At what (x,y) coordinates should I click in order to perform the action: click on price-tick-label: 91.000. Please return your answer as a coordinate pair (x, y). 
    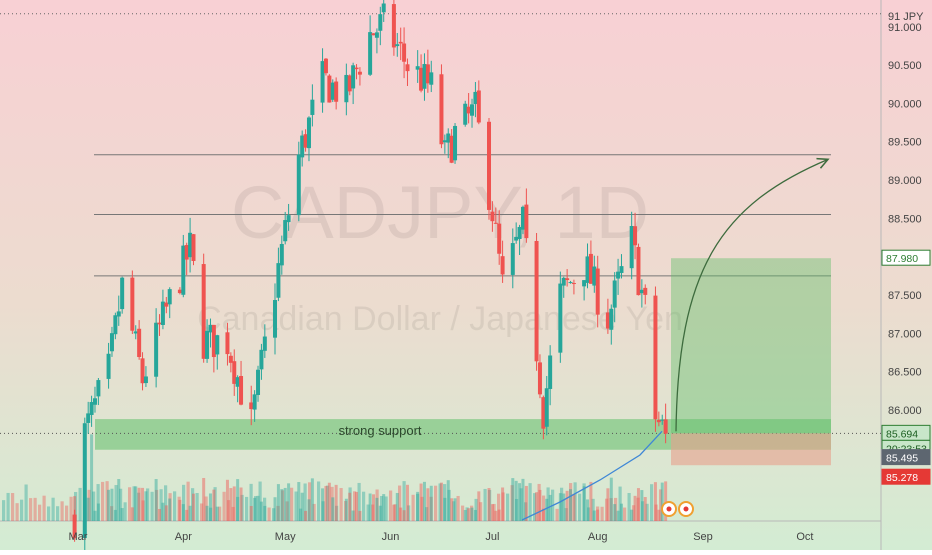
    Looking at the image, I should click on (905, 28).